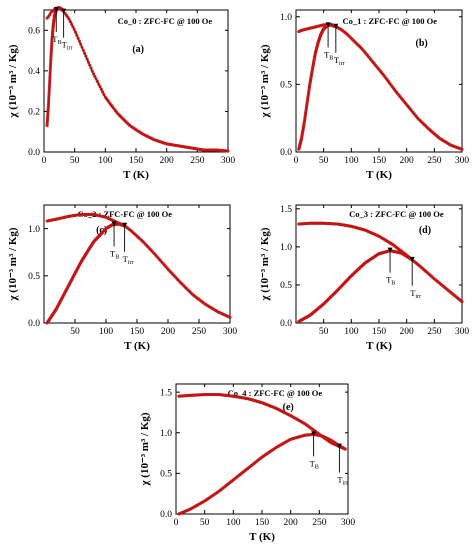  I want to click on tb-subscript: B, so click(331, 58).